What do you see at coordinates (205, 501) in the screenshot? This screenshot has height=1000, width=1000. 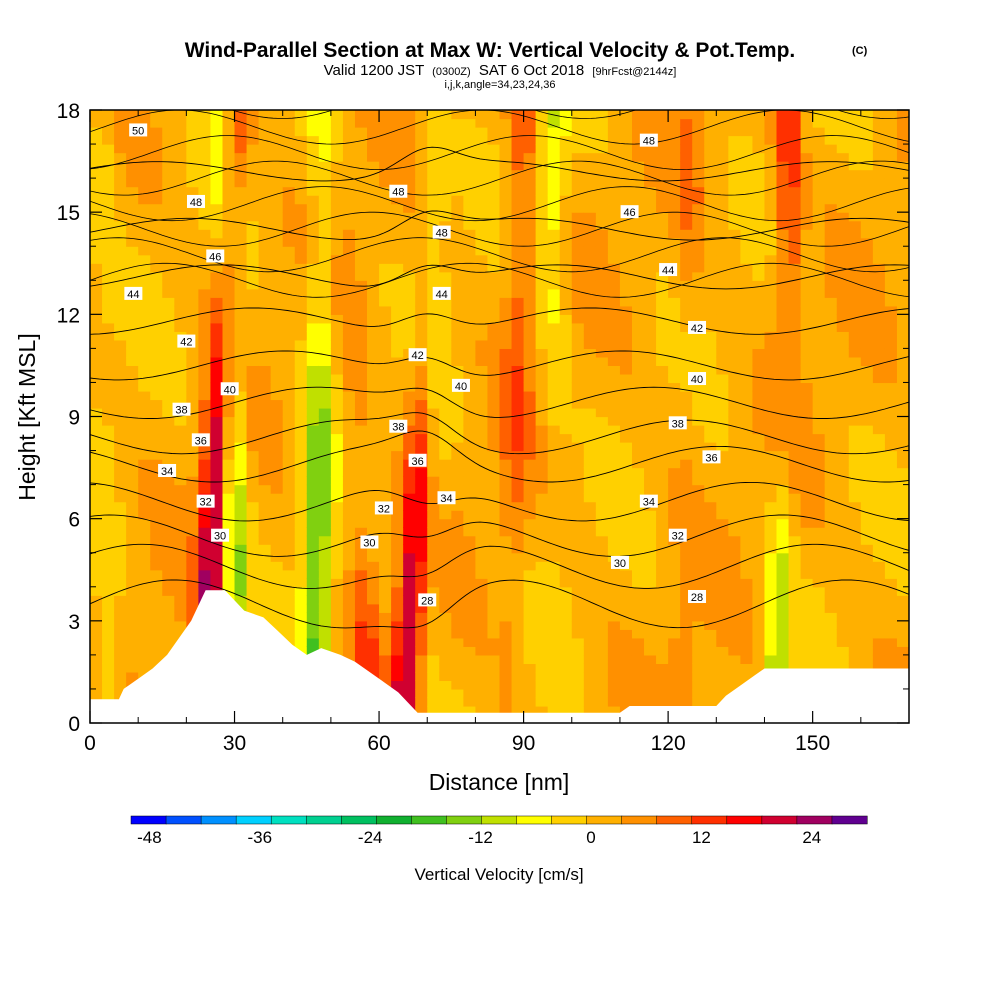 I see `contour-label-bg` at bounding box center [205, 501].